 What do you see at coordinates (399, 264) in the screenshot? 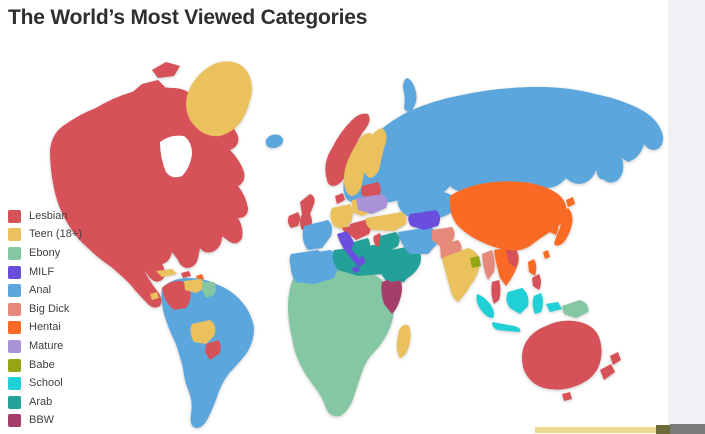
I see `region-saudi-arabia` at bounding box center [399, 264].